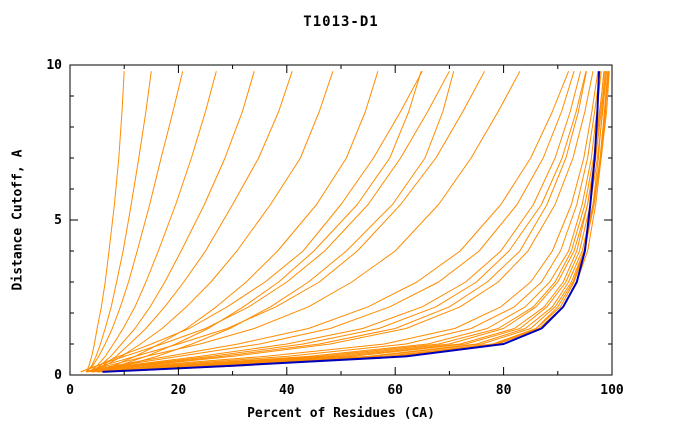  What do you see at coordinates (54, 65) in the screenshot?
I see `y-tick-label: 10` at bounding box center [54, 65].